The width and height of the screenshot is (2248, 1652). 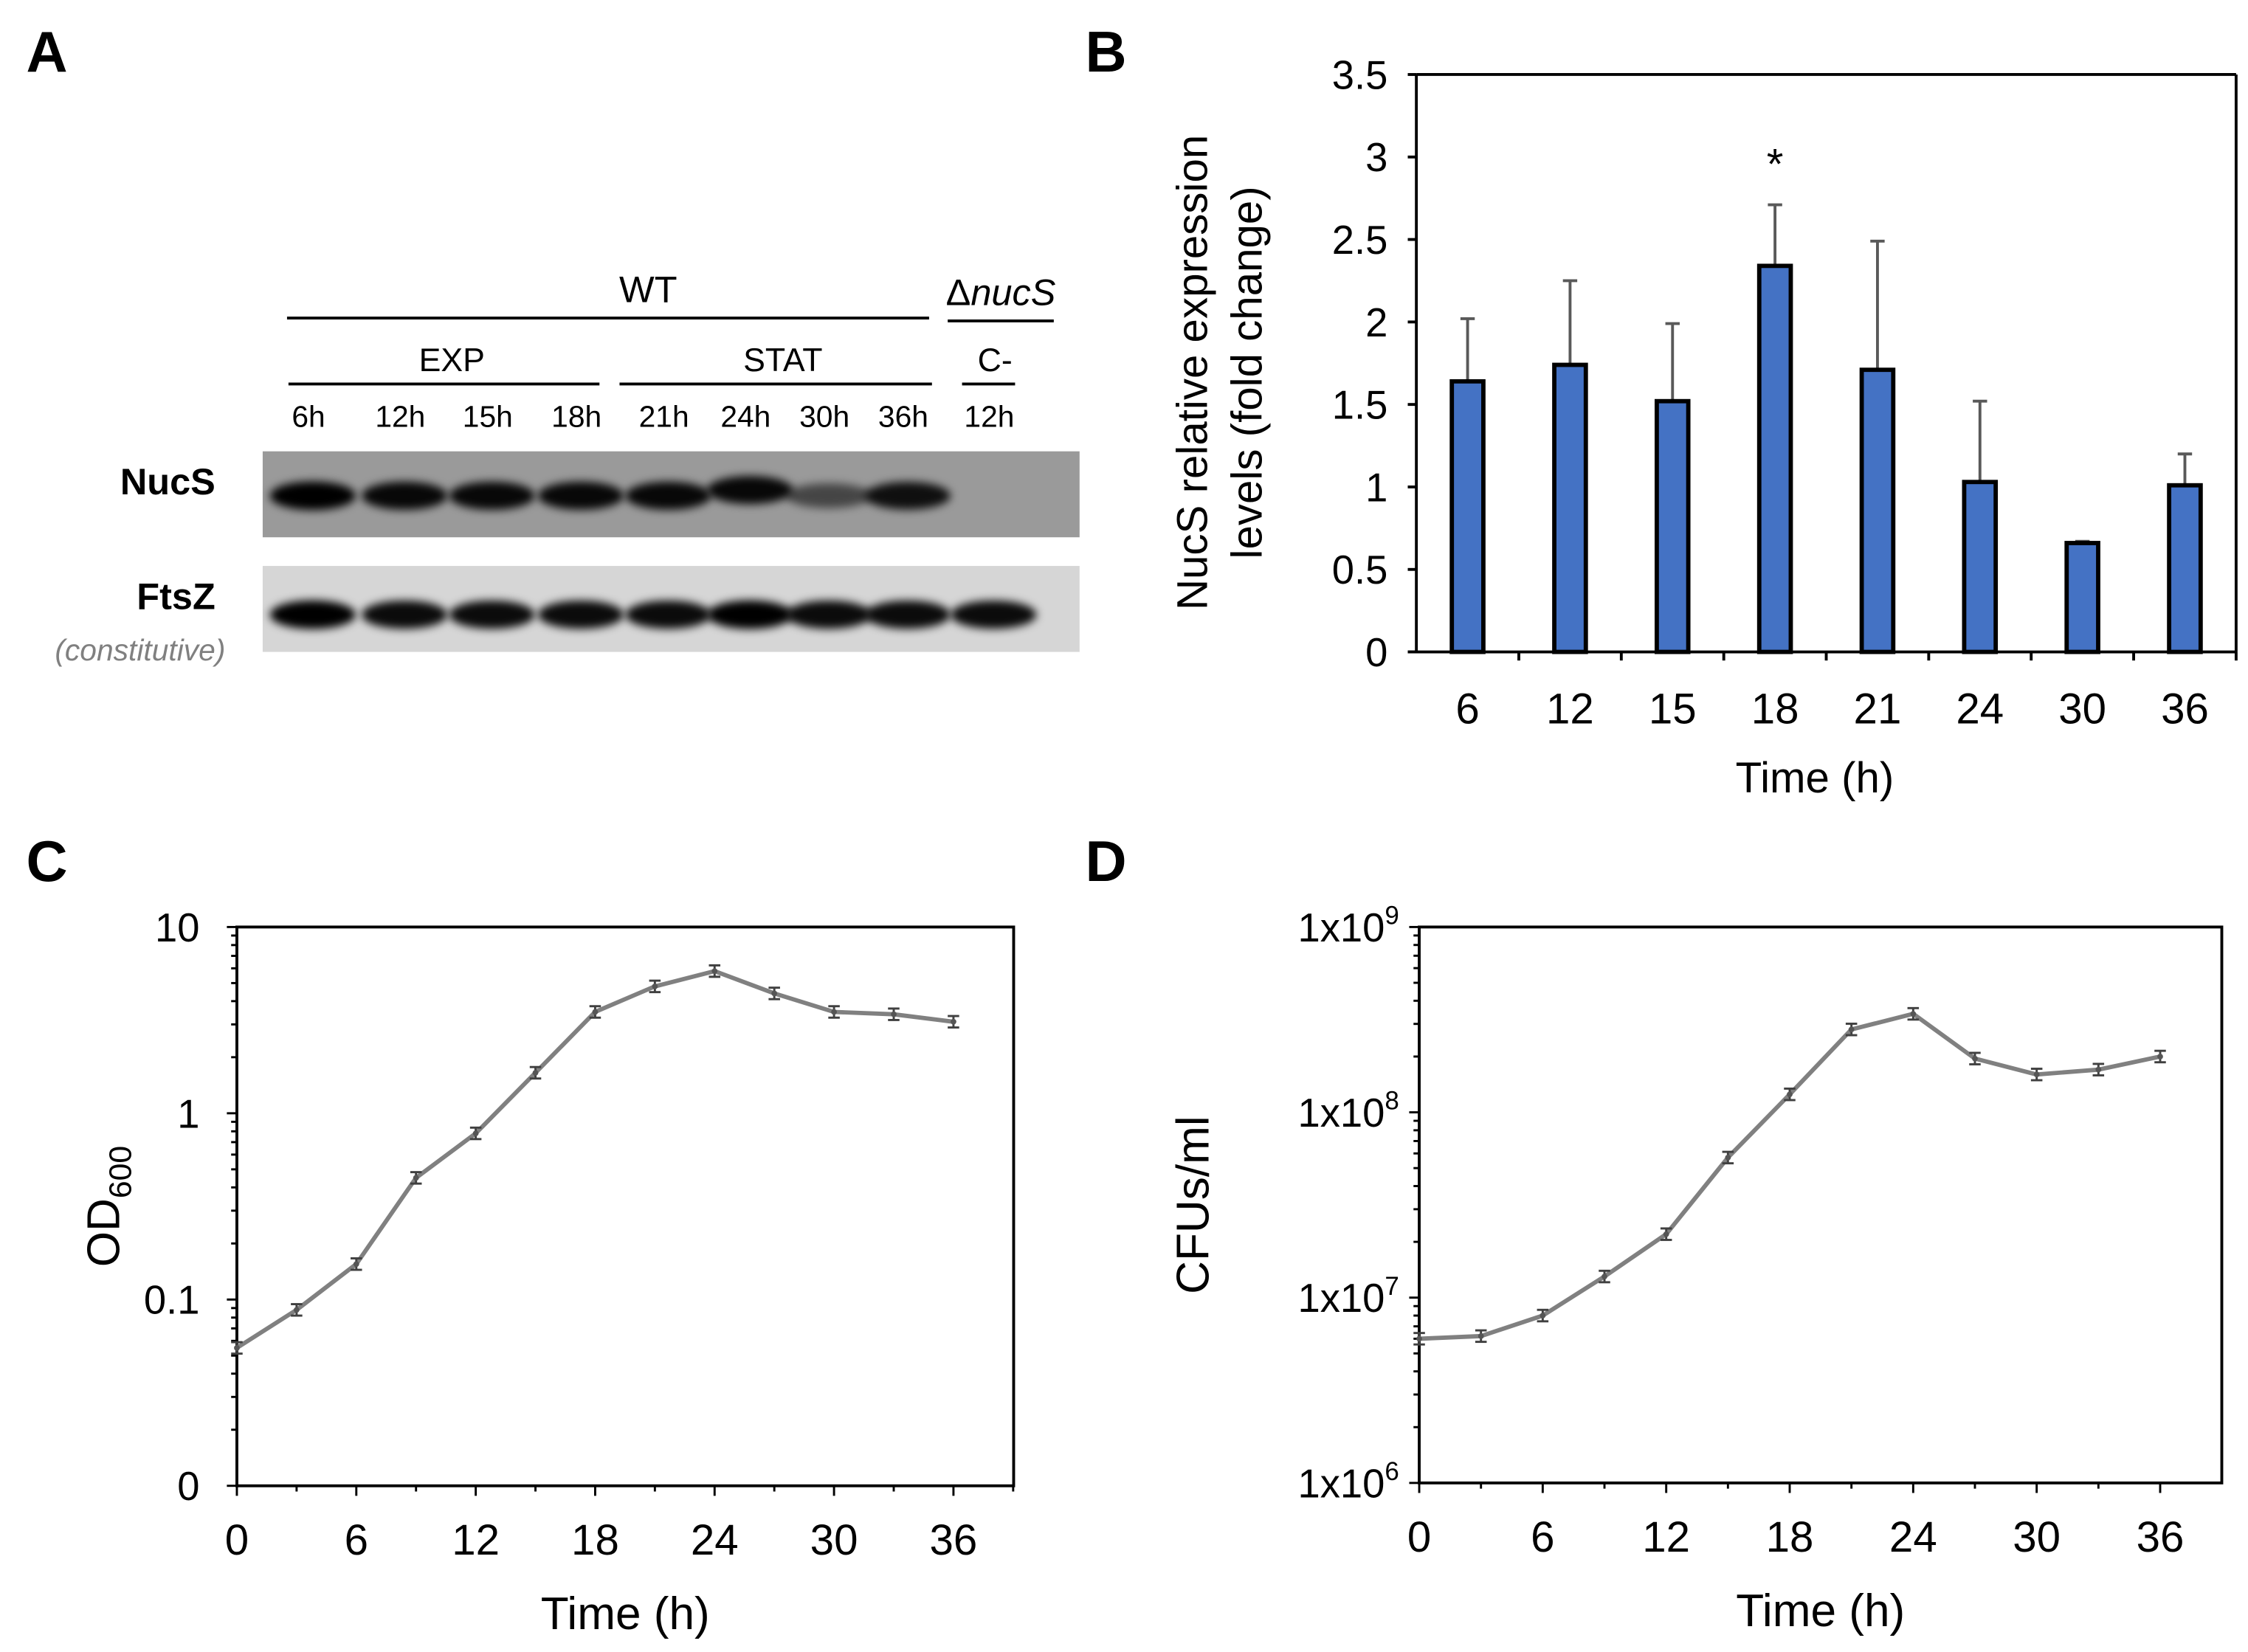 I want to click on lane-label: 30h, so click(x=824, y=417).